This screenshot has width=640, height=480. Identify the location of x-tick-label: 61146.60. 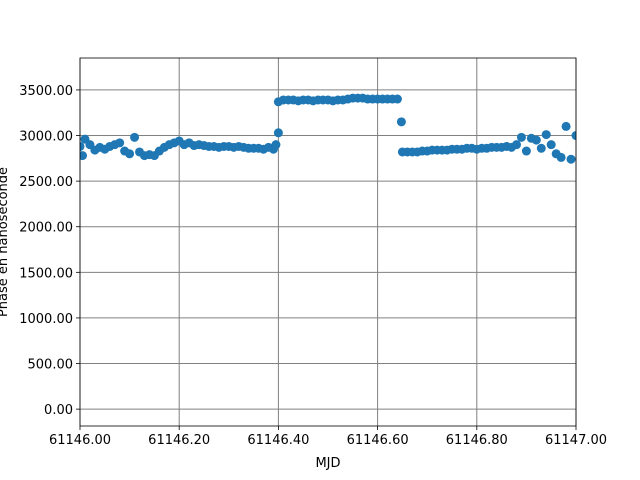
(378, 440).